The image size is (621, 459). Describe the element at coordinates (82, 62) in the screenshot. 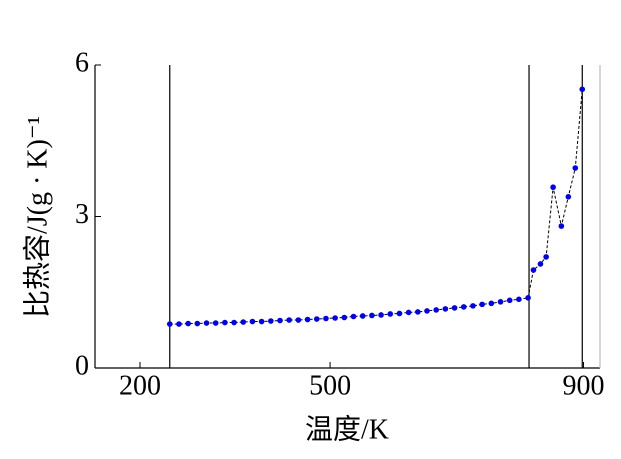

I see `y-tick-label: 6` at that location.